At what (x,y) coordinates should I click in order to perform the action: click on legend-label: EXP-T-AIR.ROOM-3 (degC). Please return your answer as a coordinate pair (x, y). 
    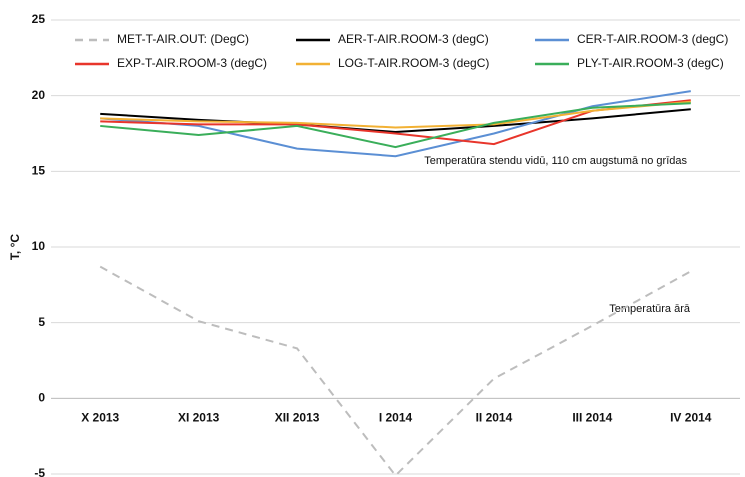
    Looking at the image, I should click on (192, 63).